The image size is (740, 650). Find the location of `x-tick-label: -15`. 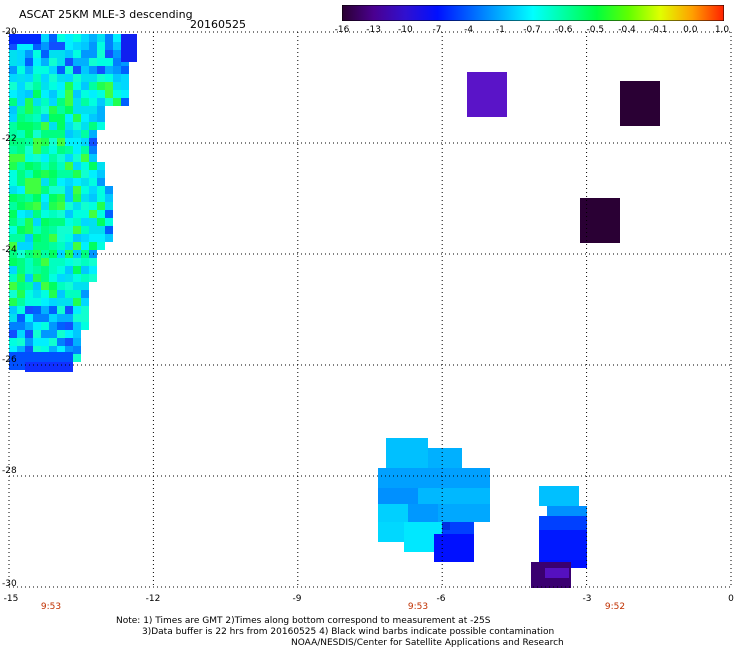

x-tick-label: -15 is located at coordinates (11, 599).